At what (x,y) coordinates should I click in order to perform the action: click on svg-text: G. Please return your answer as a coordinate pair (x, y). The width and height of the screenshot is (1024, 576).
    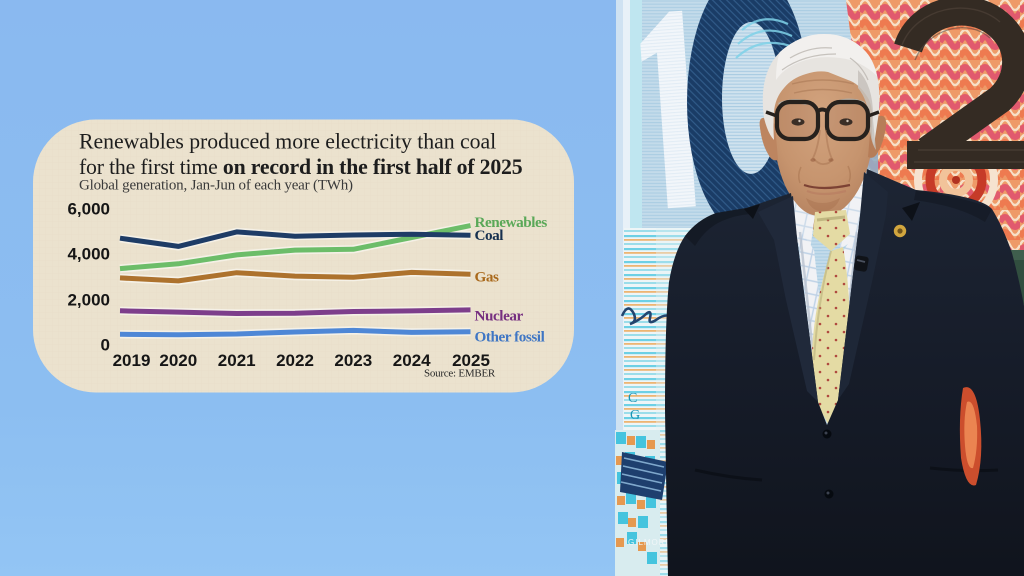
    Looking at the image, I should click on (635, 415).